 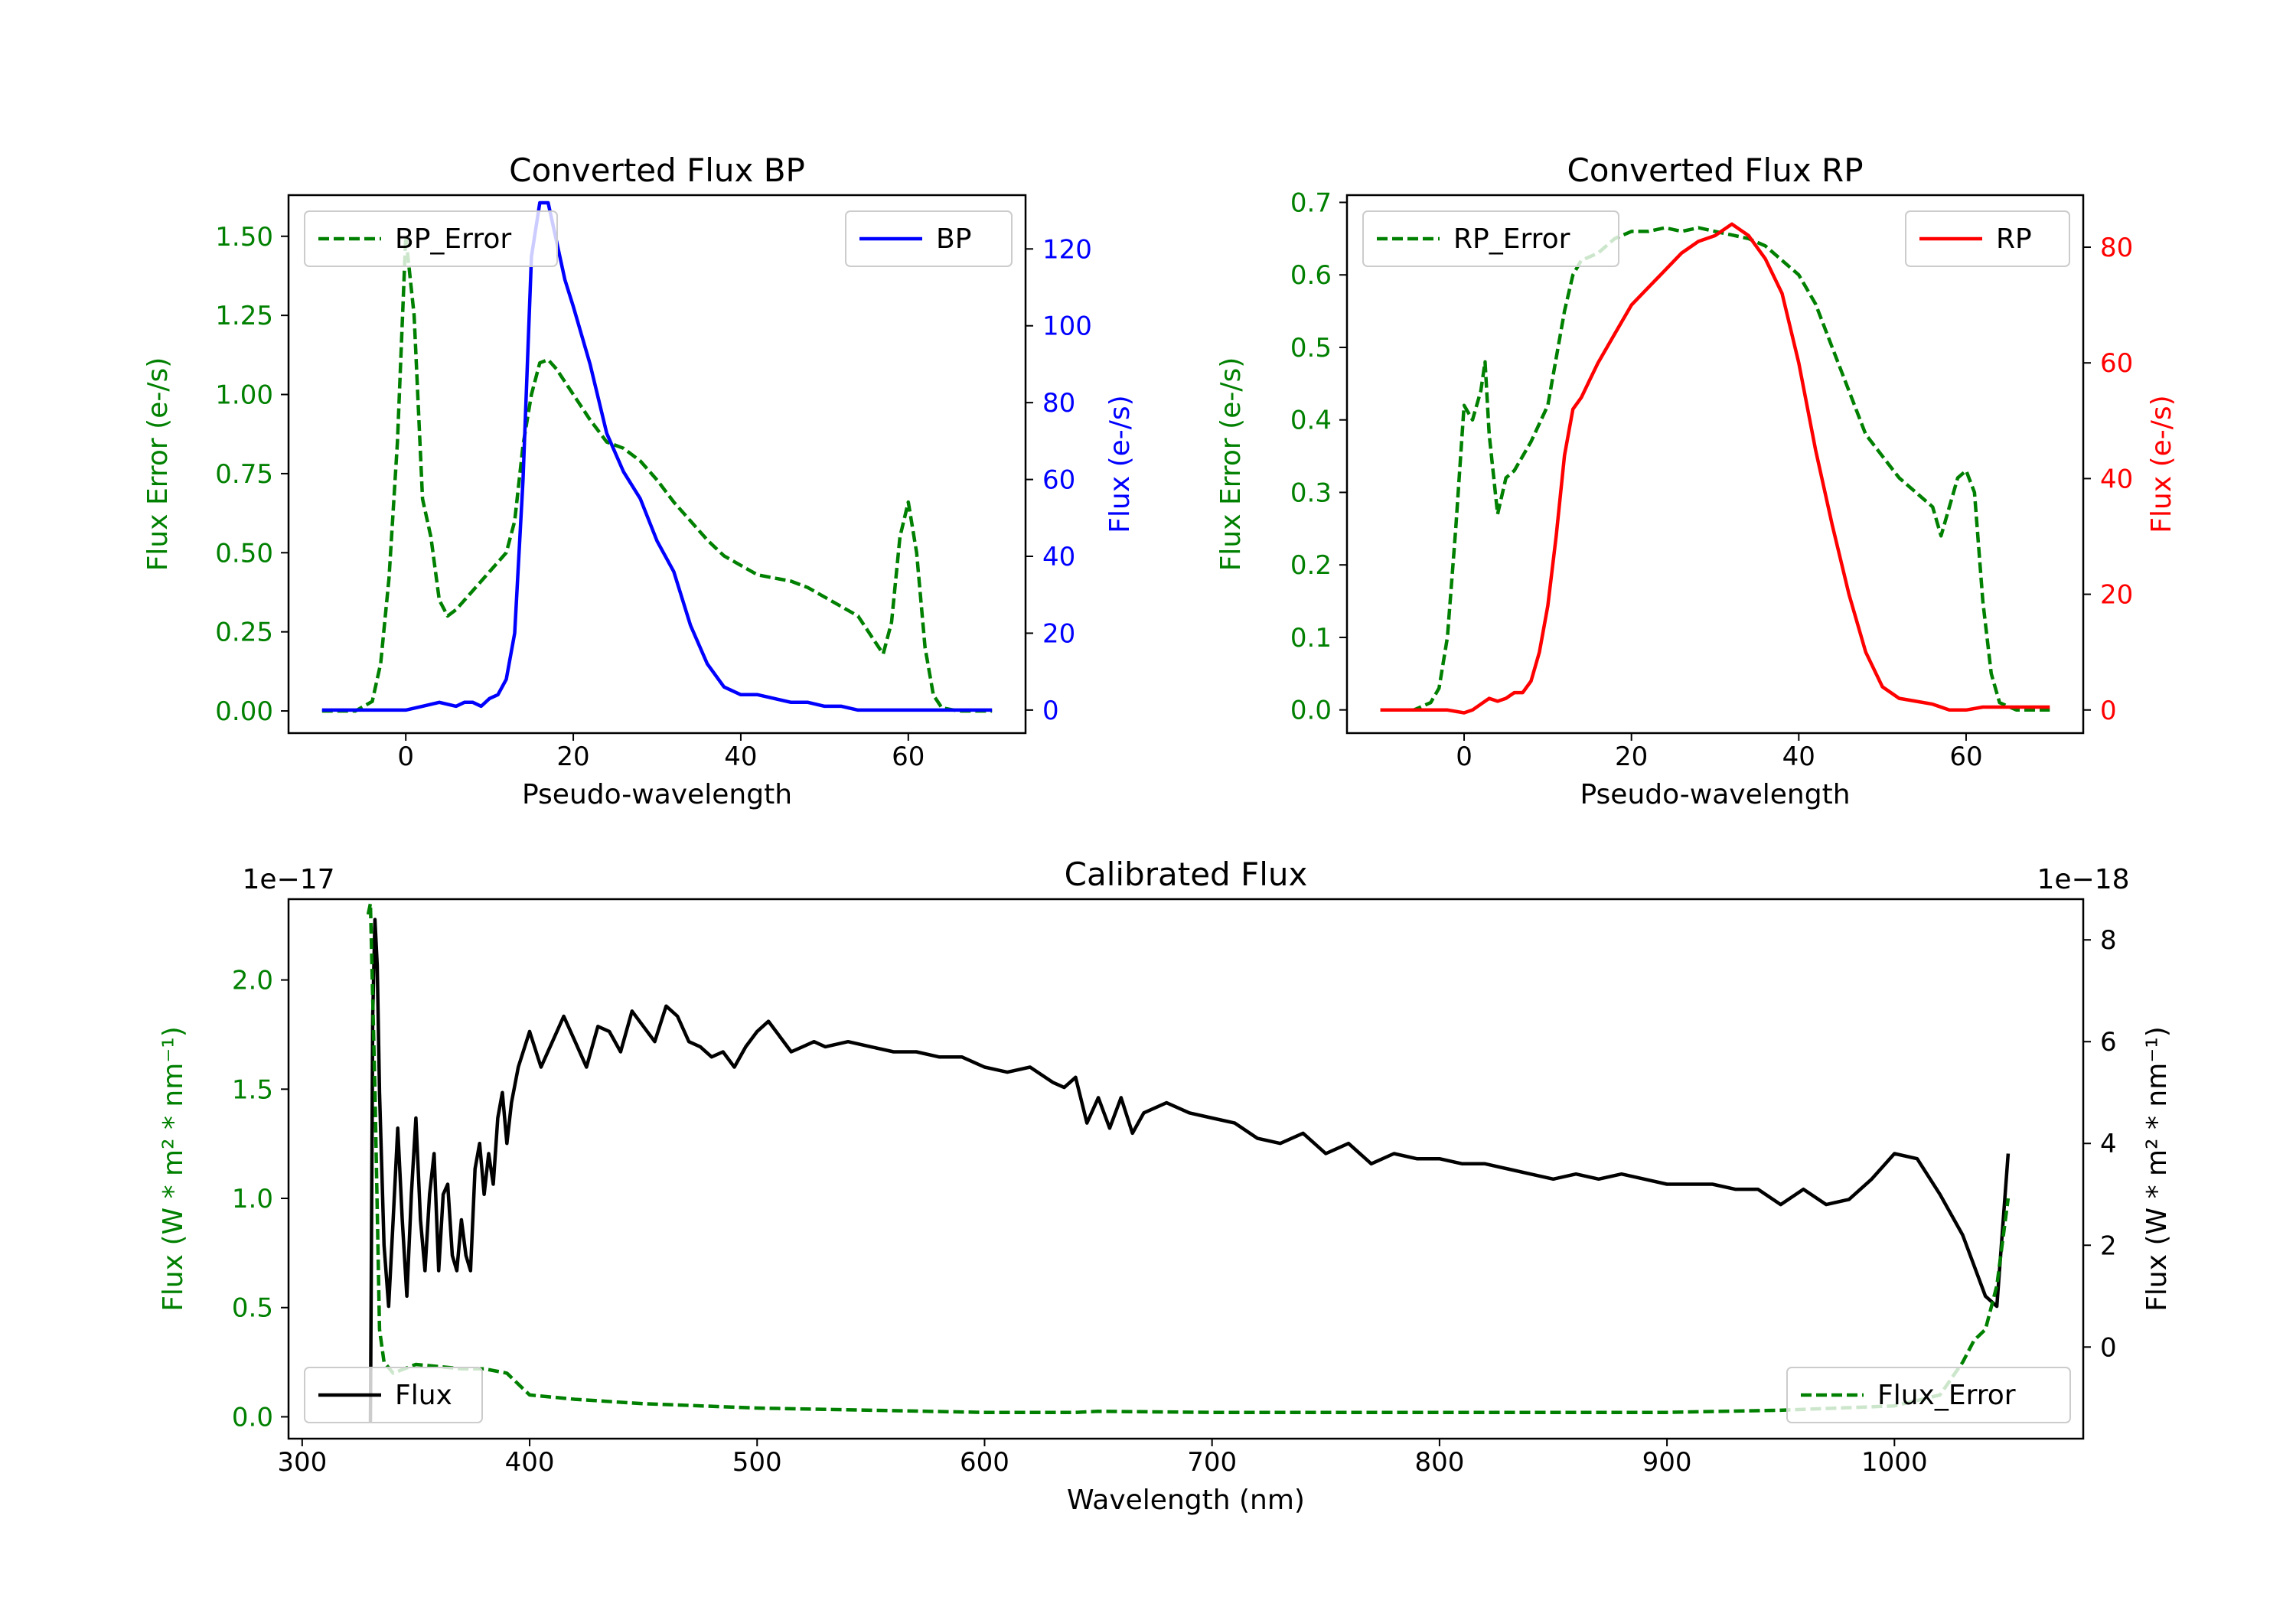 What do you see at coordinates (657, 170) in the screenshot?
I see `chart-title: Converted Flux BP` at bounding box center [657, 170].